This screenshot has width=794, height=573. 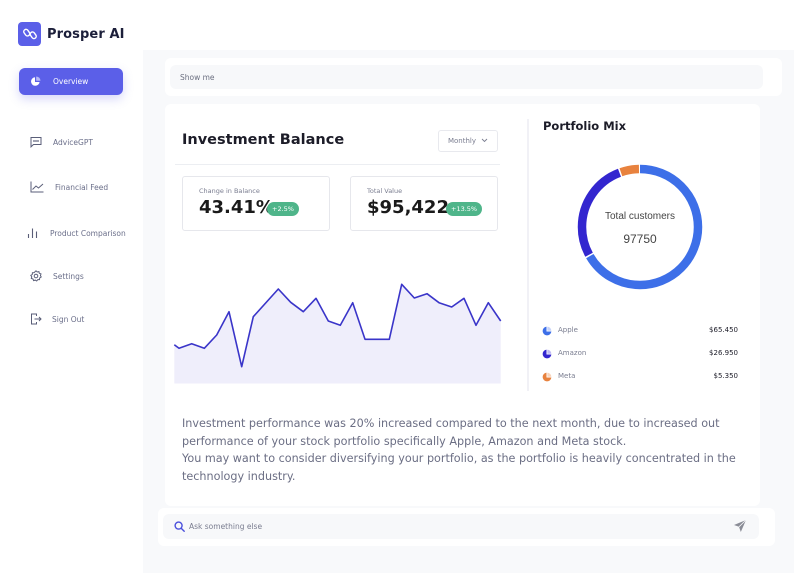 I want to click on portfolio-title: Portfolio Mix, so click(x=584, y=126).